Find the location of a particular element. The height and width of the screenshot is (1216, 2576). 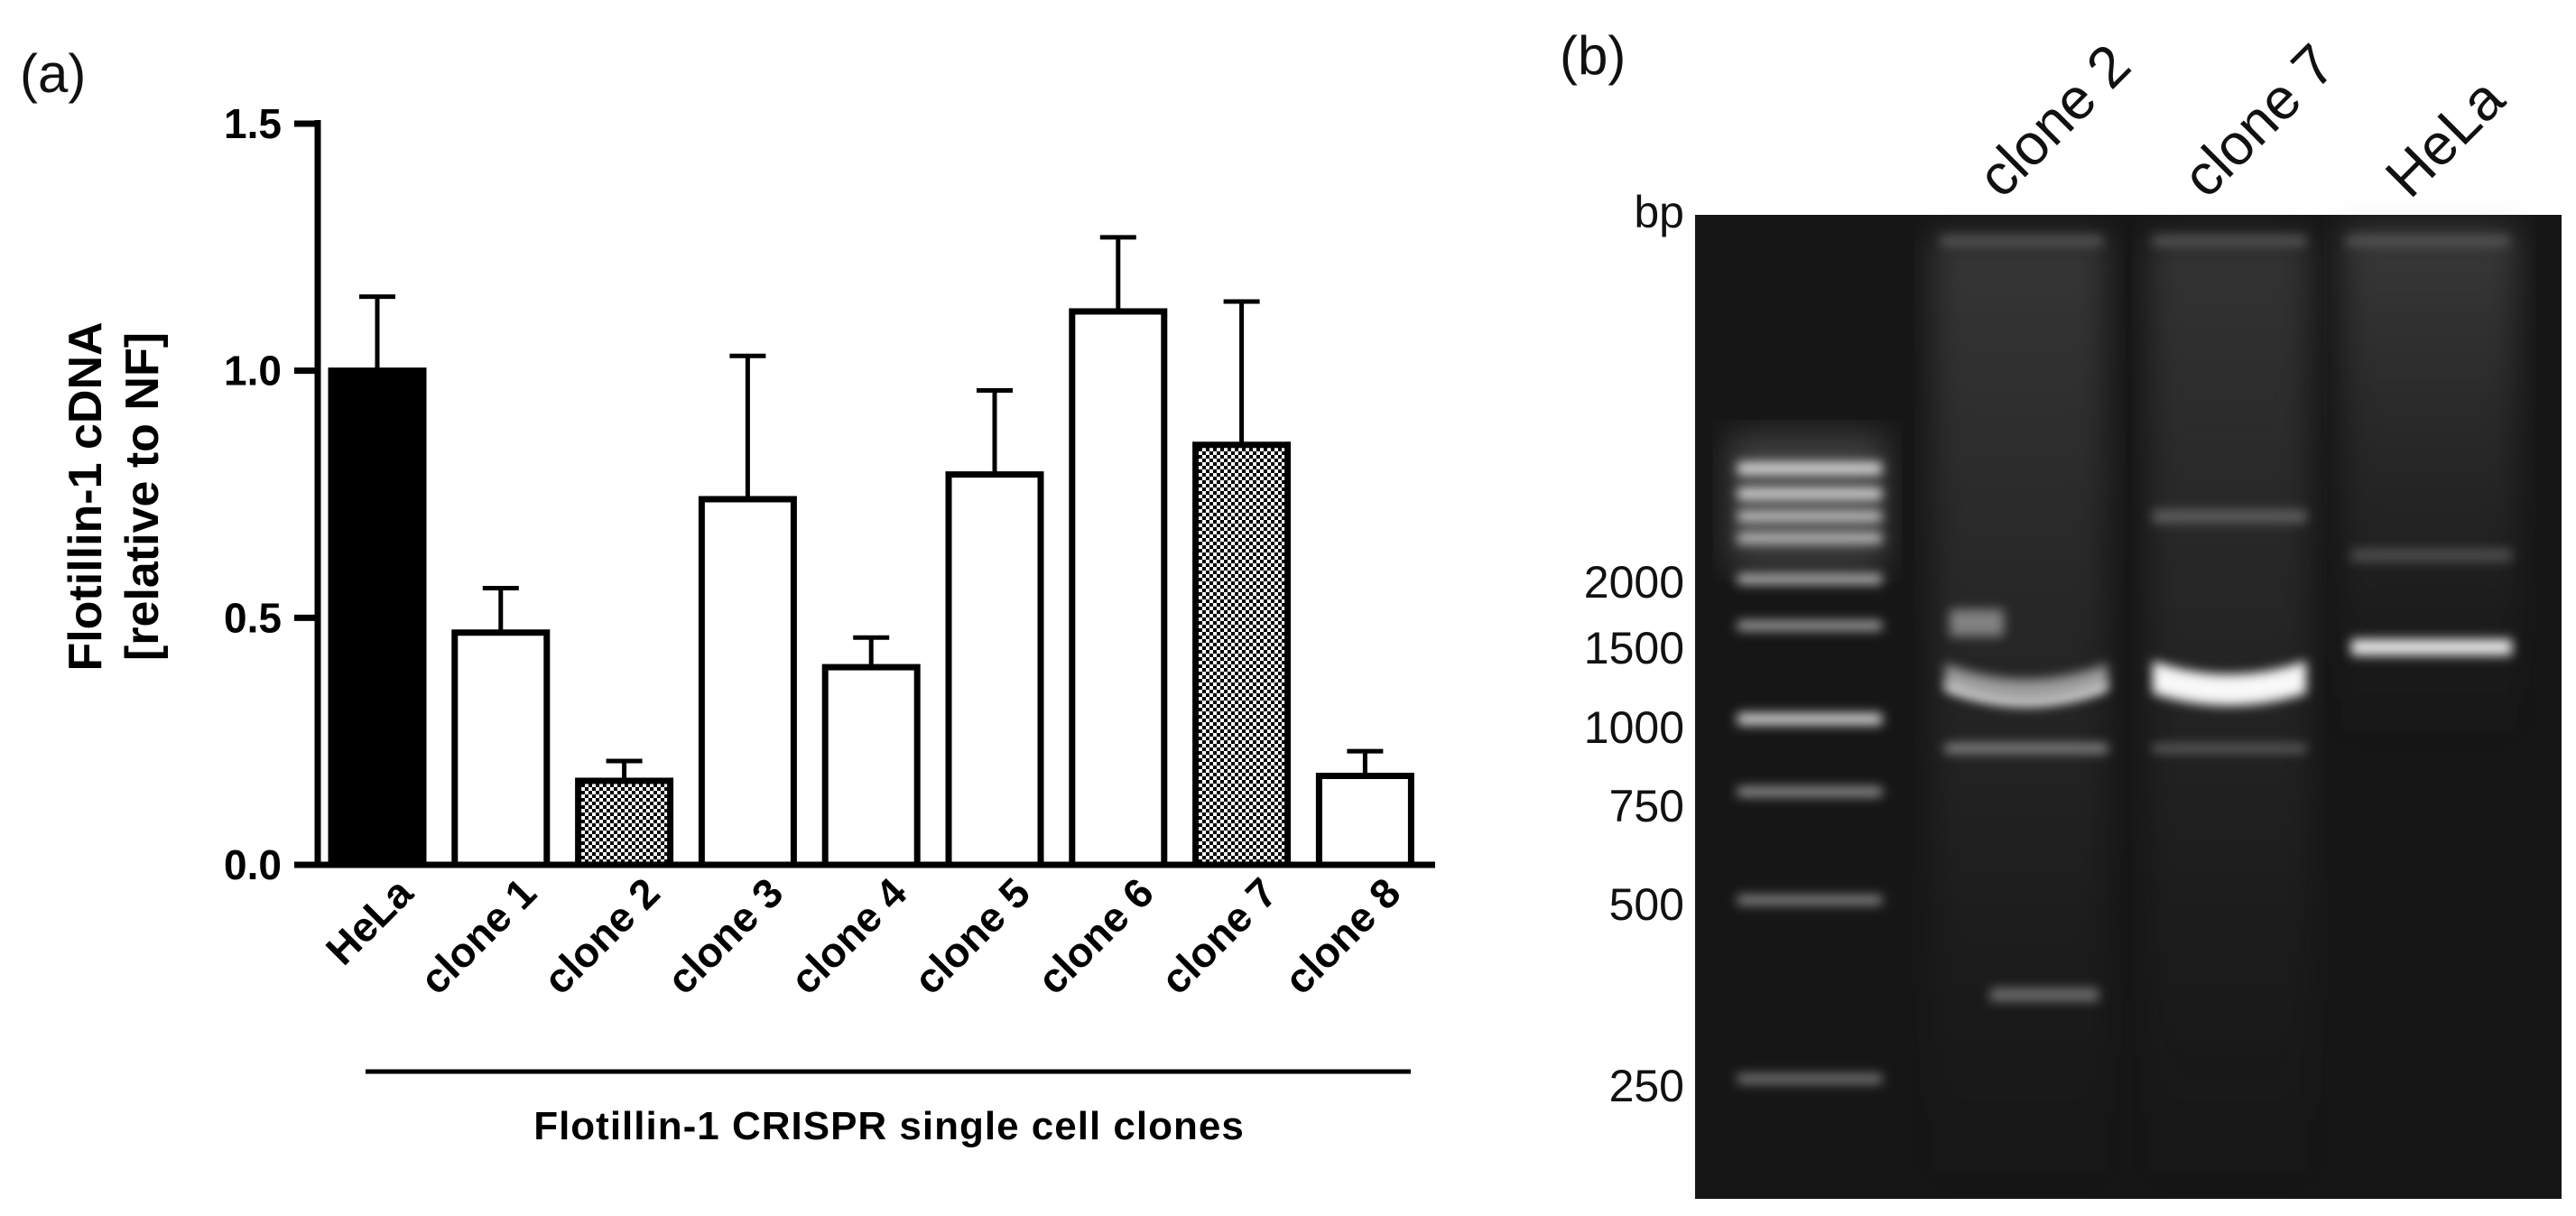

category-label: clone 7 is located at coordinates (1219, 935).